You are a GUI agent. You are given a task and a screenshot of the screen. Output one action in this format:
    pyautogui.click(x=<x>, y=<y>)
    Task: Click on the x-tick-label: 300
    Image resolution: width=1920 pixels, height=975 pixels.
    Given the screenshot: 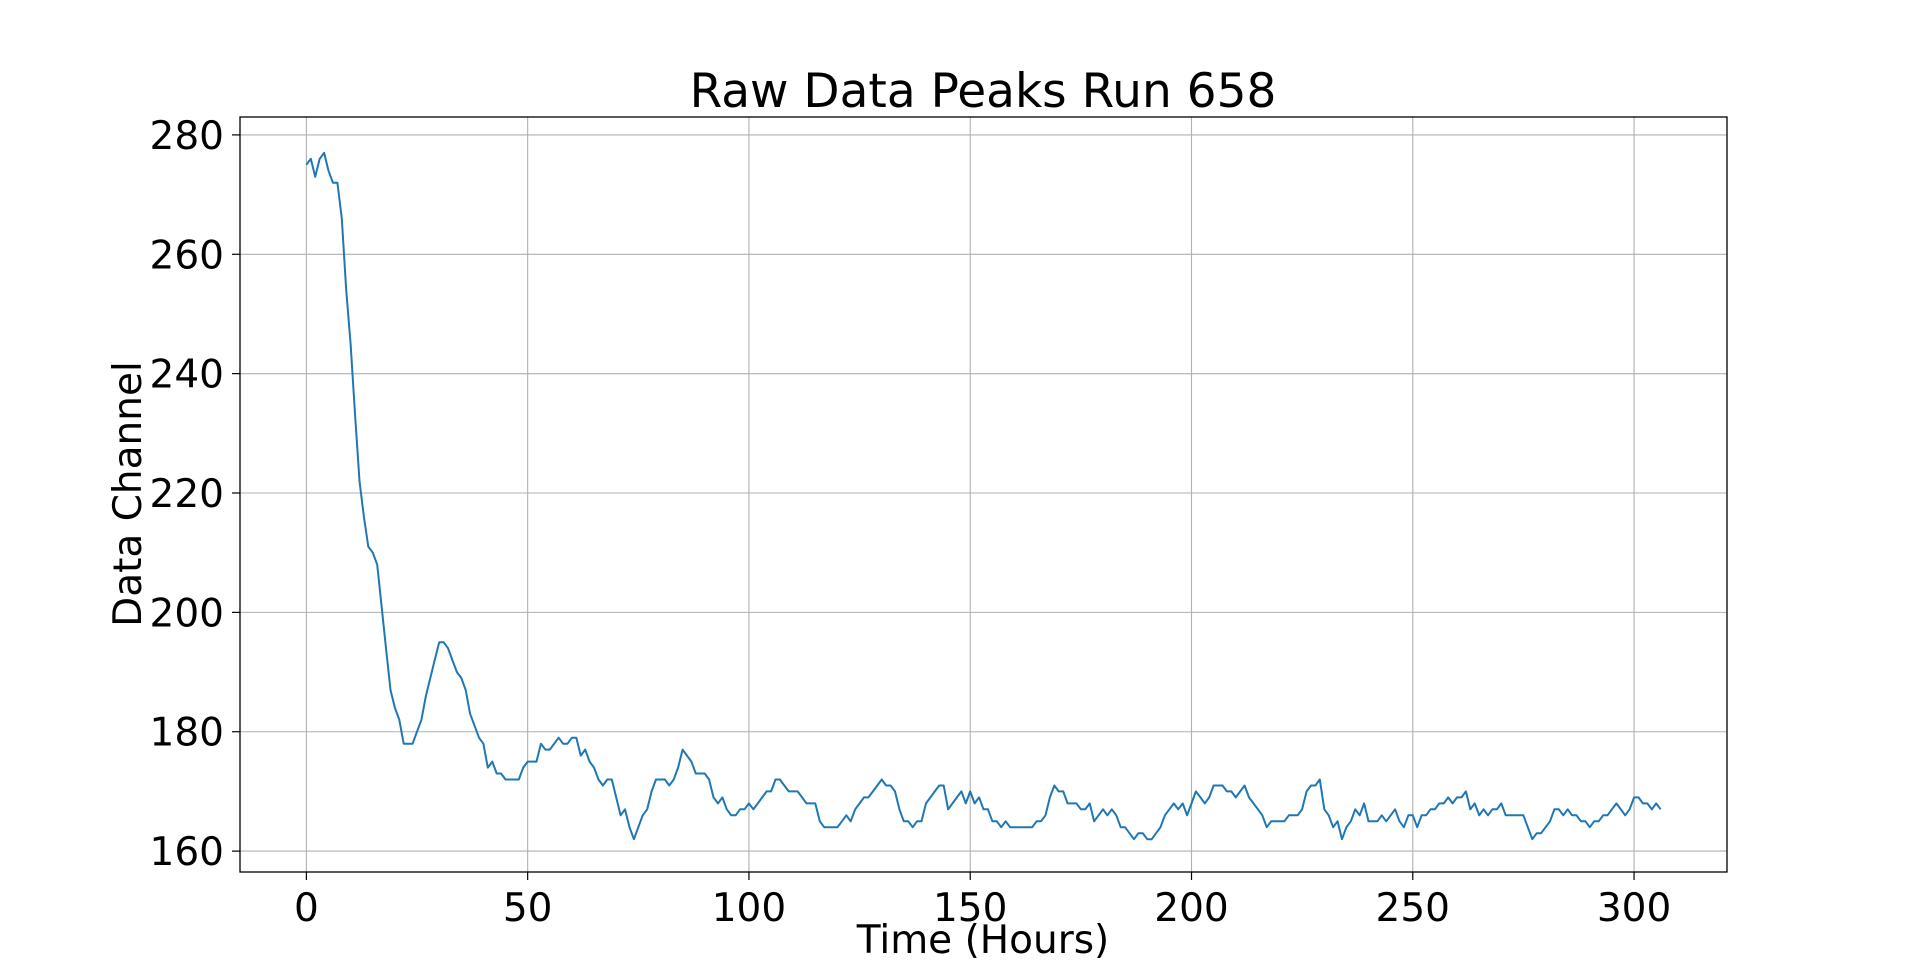 What is the action you would take?
    pyautogui.click(x=1634, y=908)
    